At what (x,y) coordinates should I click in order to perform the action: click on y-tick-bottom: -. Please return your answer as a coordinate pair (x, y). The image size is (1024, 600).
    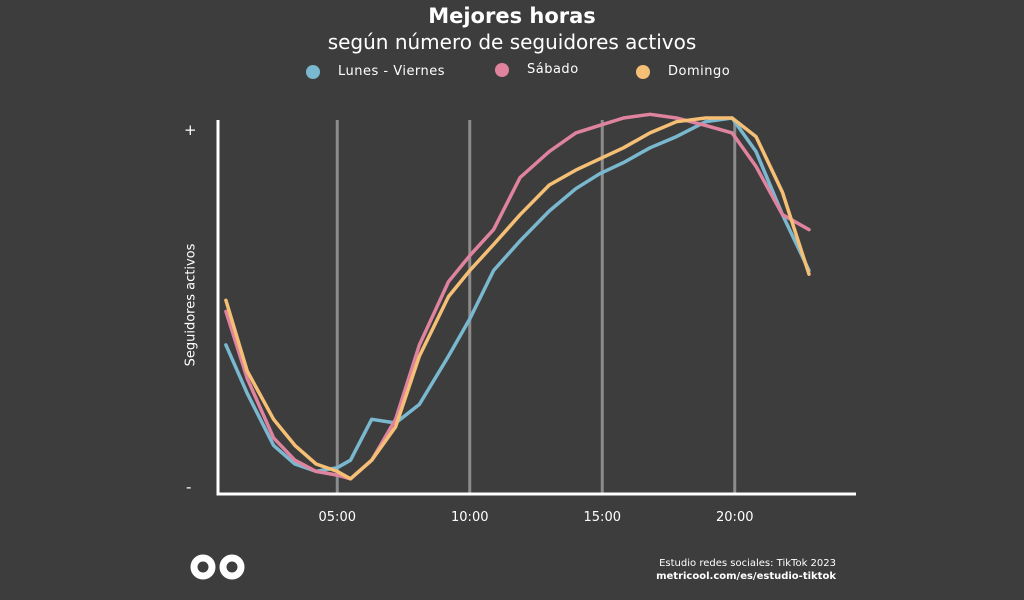
    Looking at the image, I should click on (189, 487).